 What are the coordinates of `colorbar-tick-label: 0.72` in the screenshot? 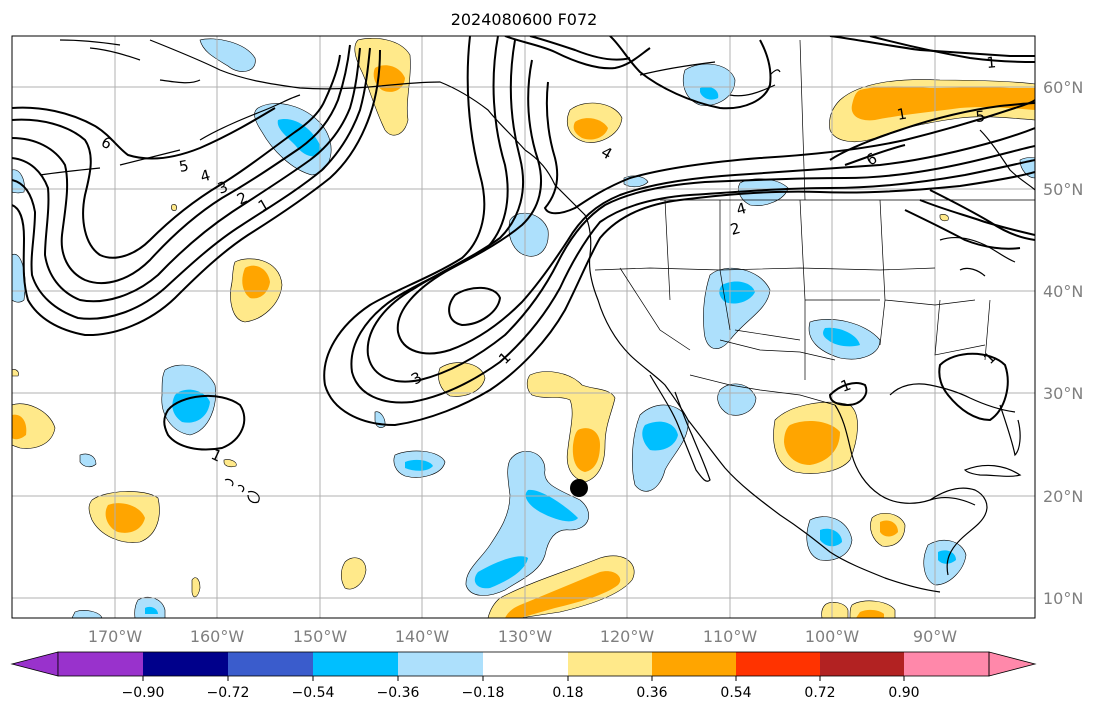 It's located at (819, 693).